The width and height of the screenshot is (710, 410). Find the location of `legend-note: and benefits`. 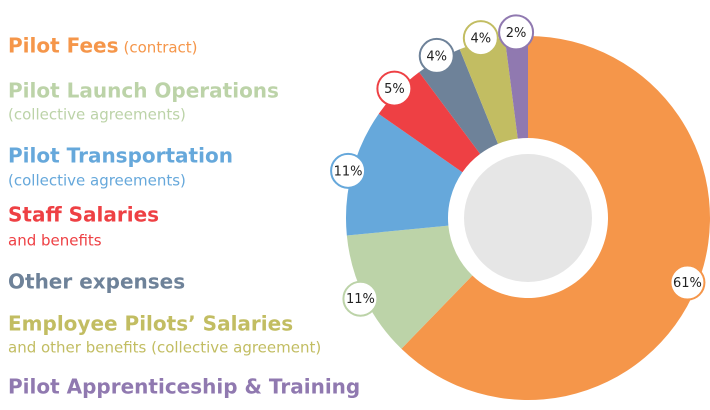

legend-note: and benefits is located at coordinates (55, 241).